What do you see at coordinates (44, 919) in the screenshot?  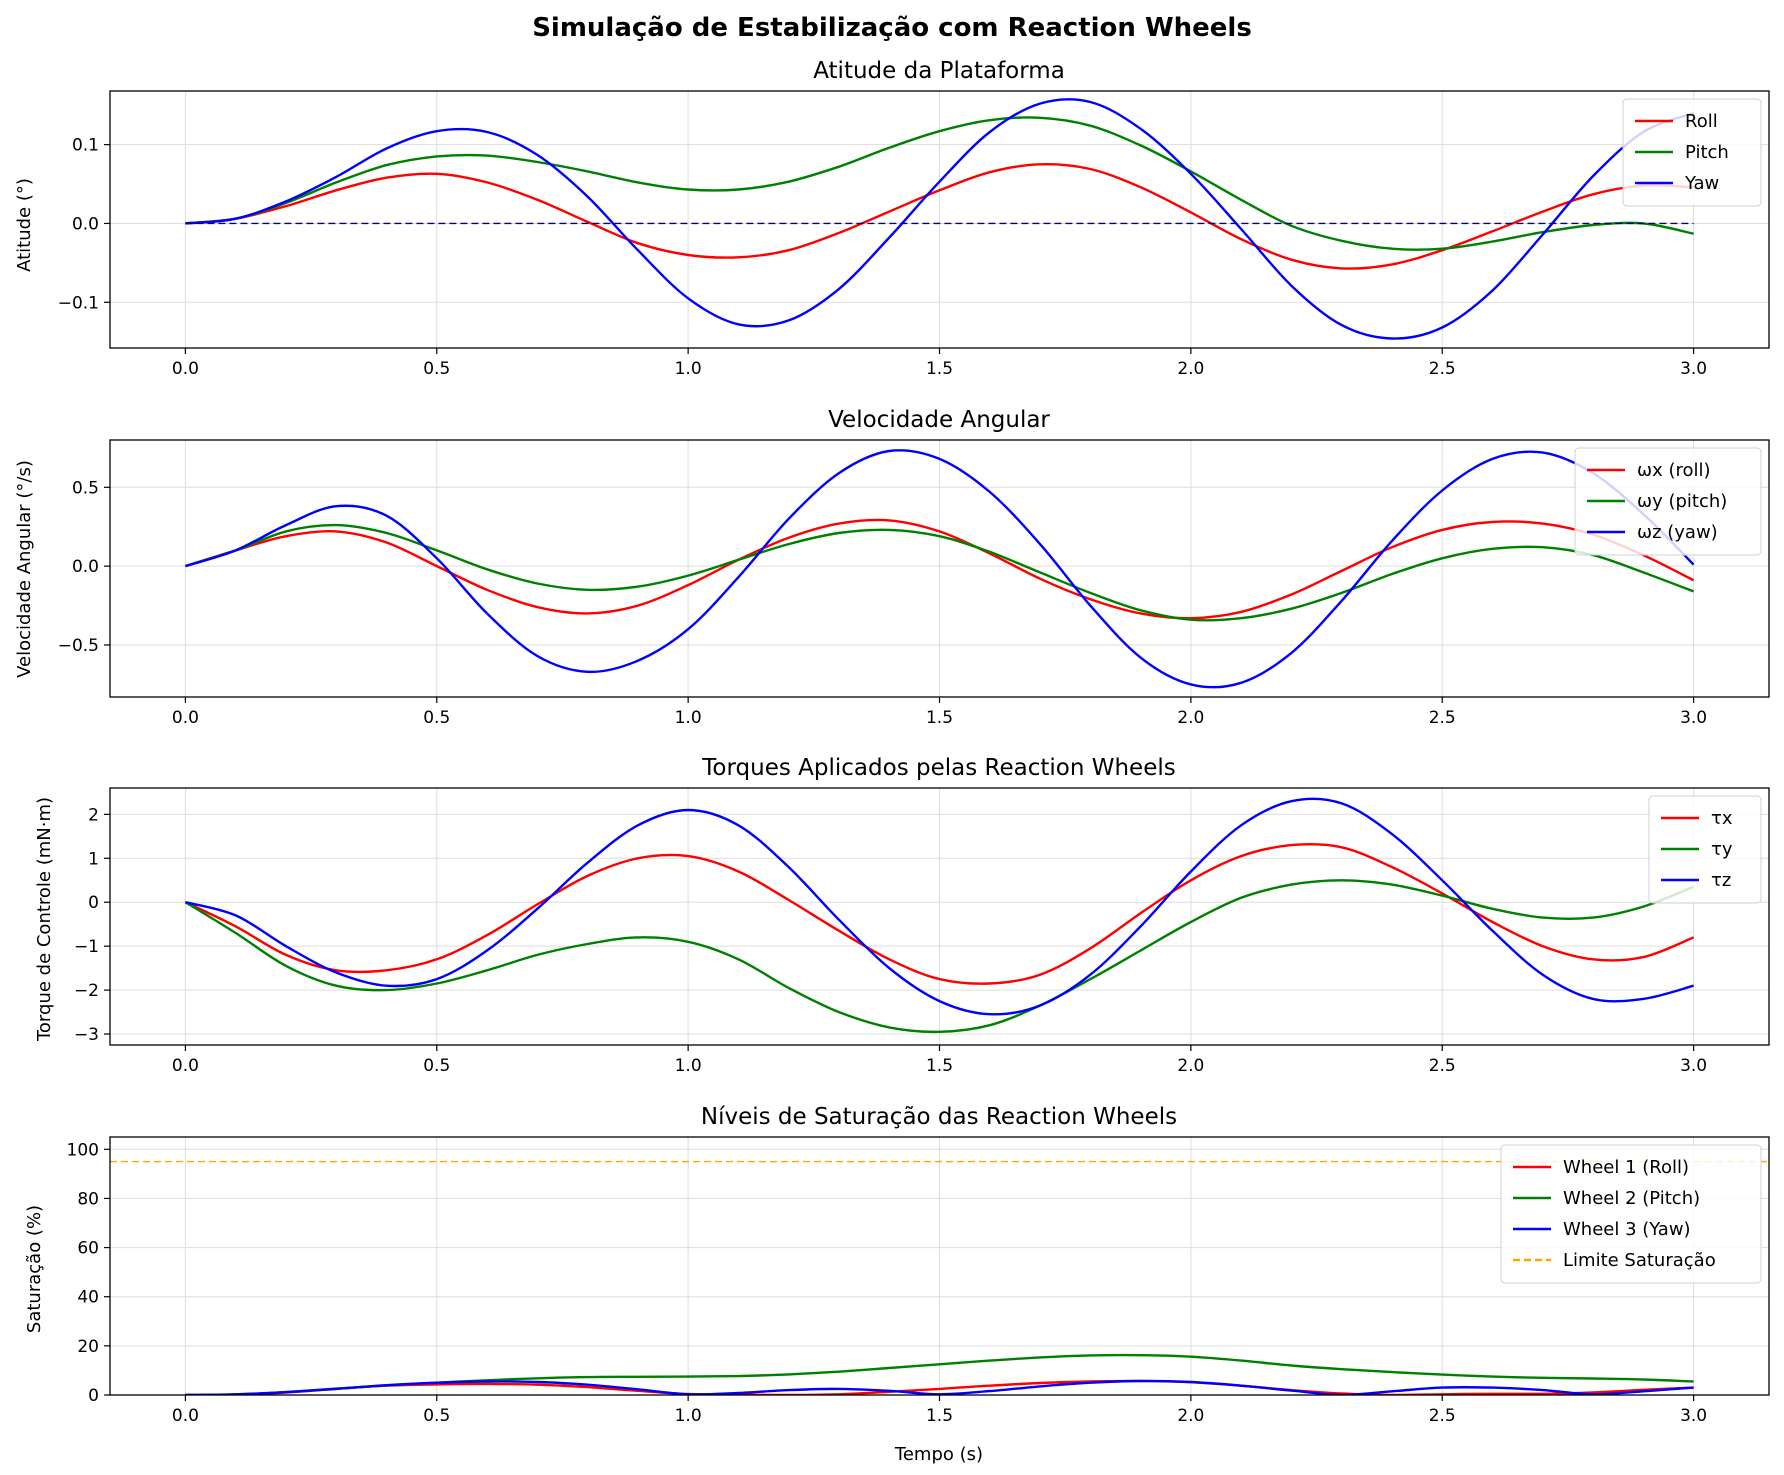 I see `y-axis-label: Torque de Controle (mN·m)` at bounding box center [44, 919].